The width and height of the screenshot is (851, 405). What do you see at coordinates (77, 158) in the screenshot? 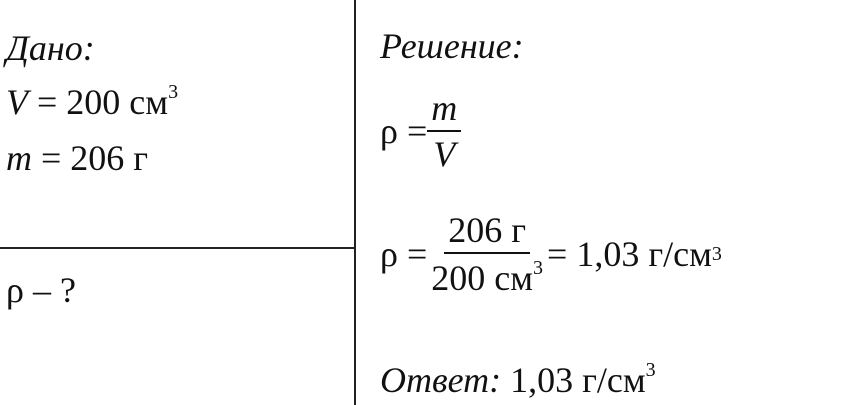
I see `given-mass: m = 206 г` at bounding box center [77, 158].